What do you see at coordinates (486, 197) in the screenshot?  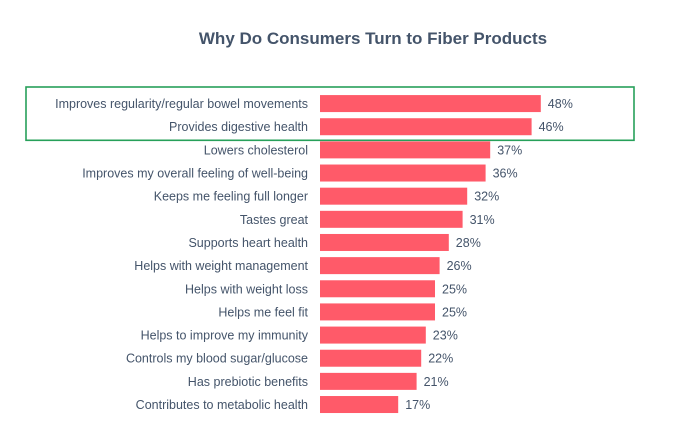 I see `value-label: 32%` at bounding box center [486, 197].